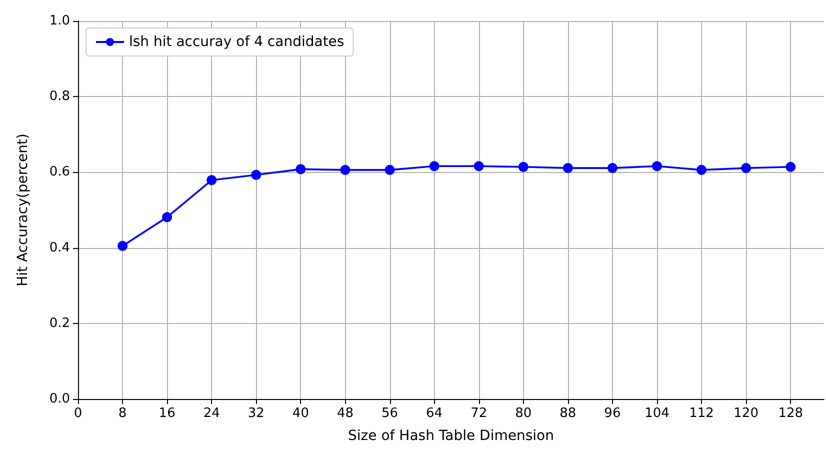 Image resolution: width=826 pixels, height=450 pixels. What do you see at coordinates (389, 413) in the screenshot?
I see `x-tick-label: 56` at bounding box center [389, 413].